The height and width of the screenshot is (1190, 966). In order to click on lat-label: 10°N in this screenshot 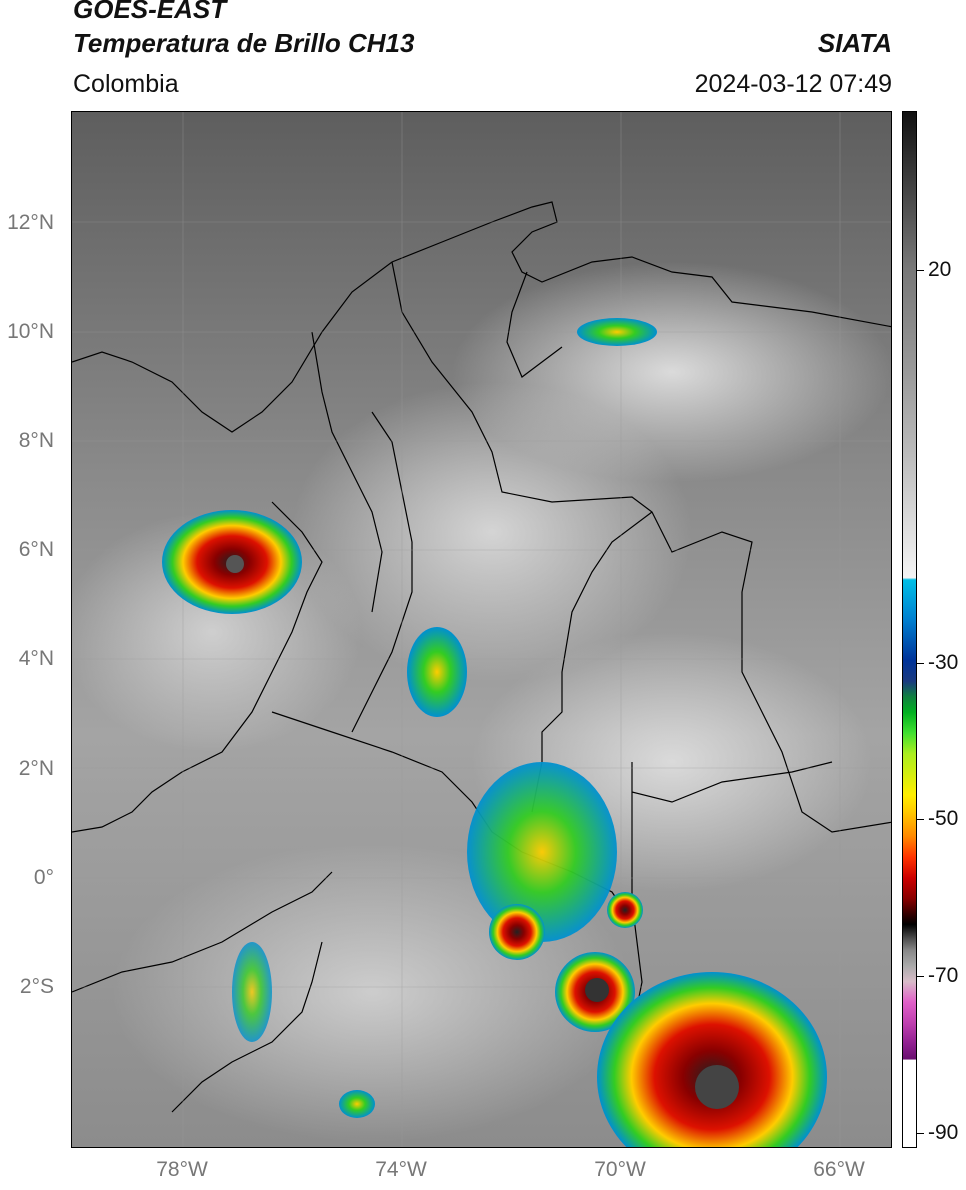, I will do `click(30, 331)`.